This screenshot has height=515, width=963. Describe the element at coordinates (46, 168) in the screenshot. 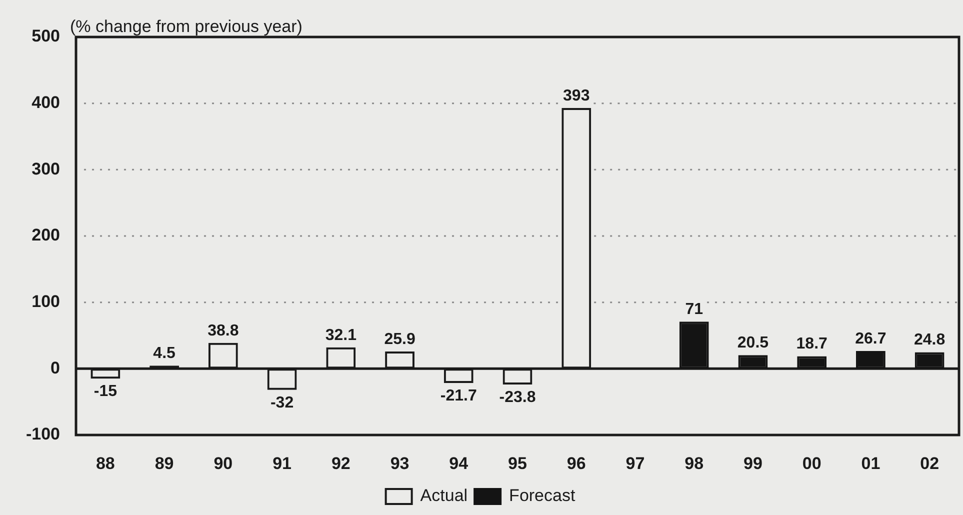

I see `y-tick-label: 300` at that location.